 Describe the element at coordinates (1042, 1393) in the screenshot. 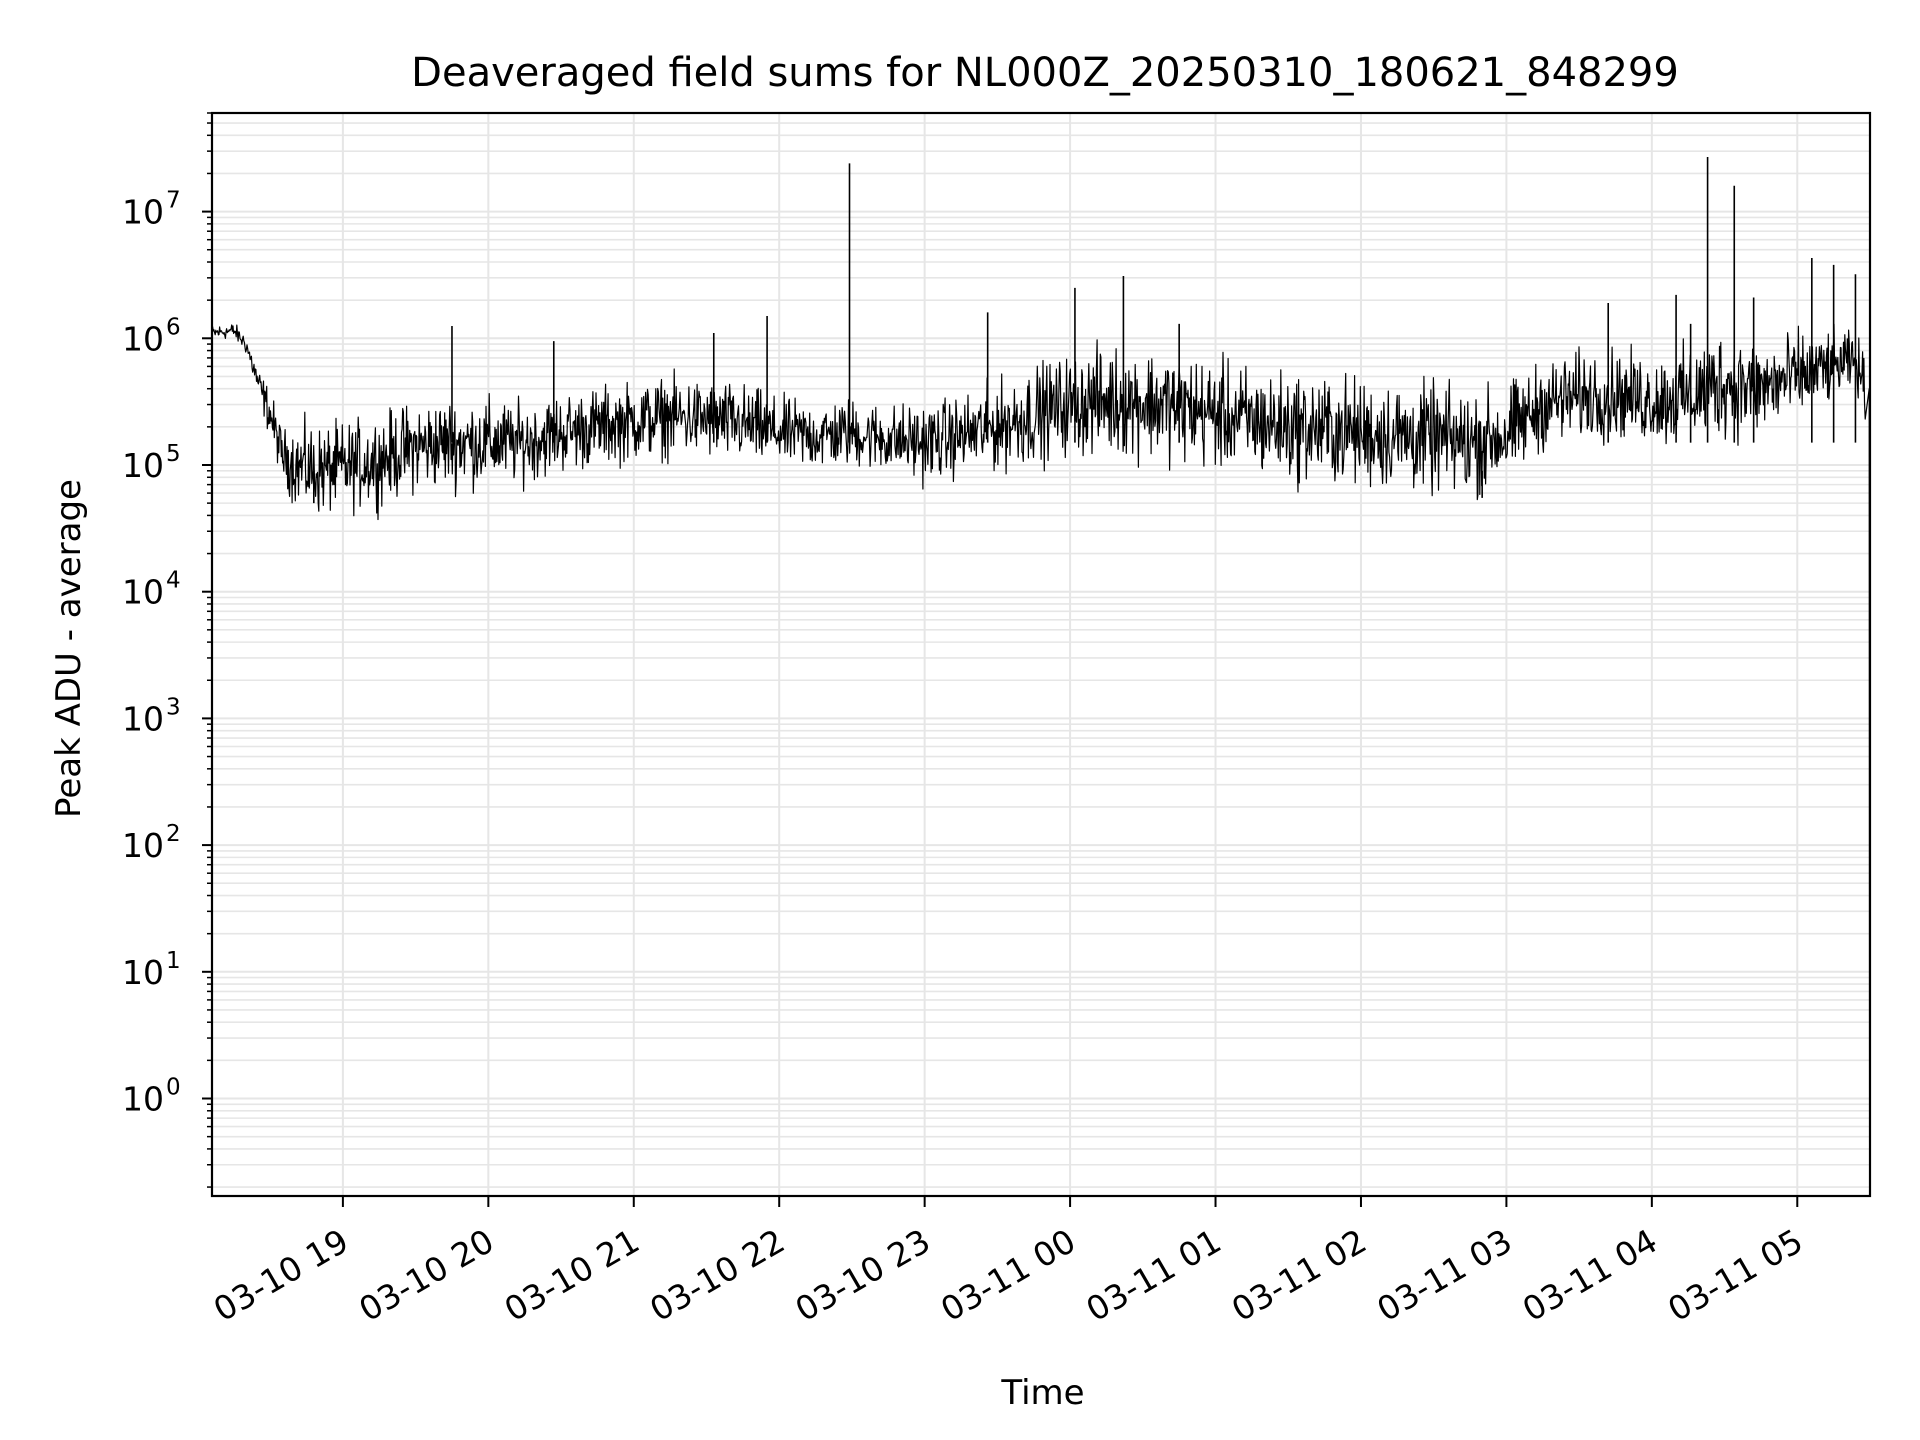

I see `x-axis-label: Time` at that location.